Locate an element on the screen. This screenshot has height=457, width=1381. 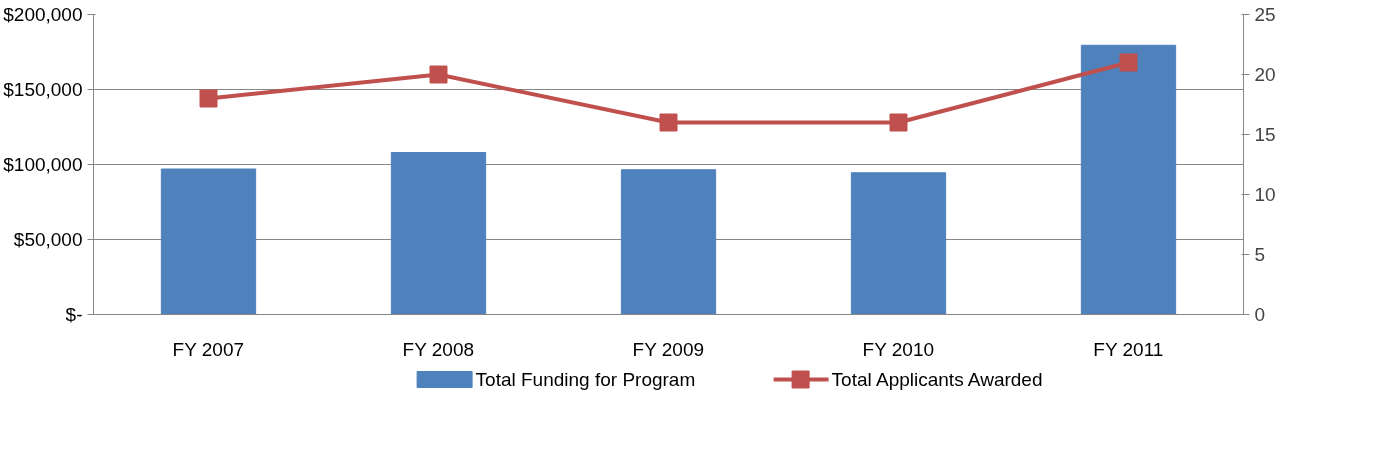
legend-label: Total Funding for Program is located at coordinates (585, 379).